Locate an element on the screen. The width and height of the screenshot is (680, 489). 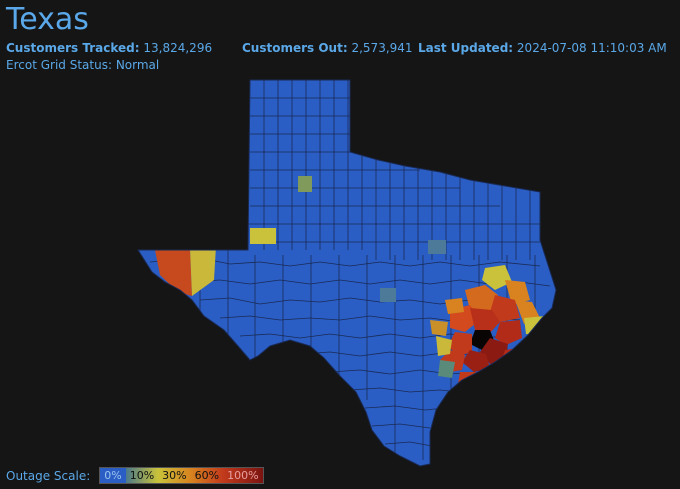
grid-status: Ercot Grid Status: Normal is located at coordinates (82, 65).